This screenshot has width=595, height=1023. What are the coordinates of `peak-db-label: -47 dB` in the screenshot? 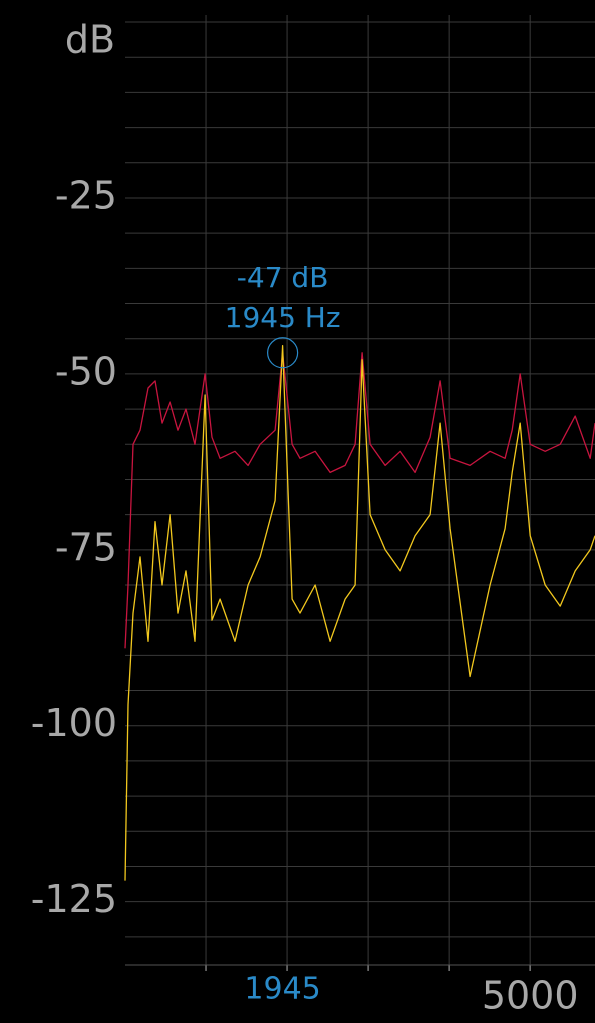 It's located at (283, 277).